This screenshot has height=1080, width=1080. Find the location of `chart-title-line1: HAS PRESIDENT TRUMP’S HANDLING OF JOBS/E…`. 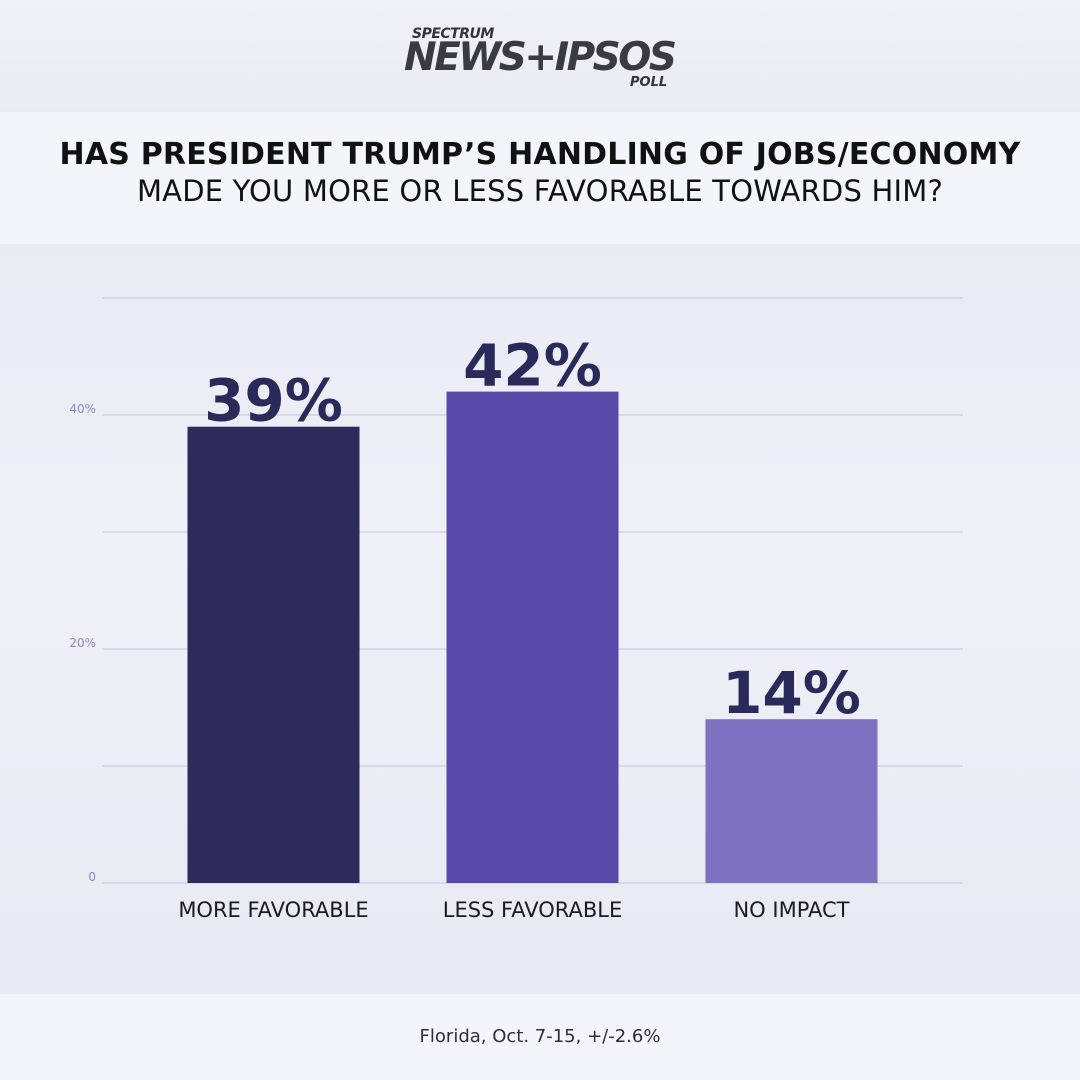

chart-title-line1: HAS PRESIDENT TRUMP’S HANDLING OF JOBS/E… is located at coordinates (540, 154).